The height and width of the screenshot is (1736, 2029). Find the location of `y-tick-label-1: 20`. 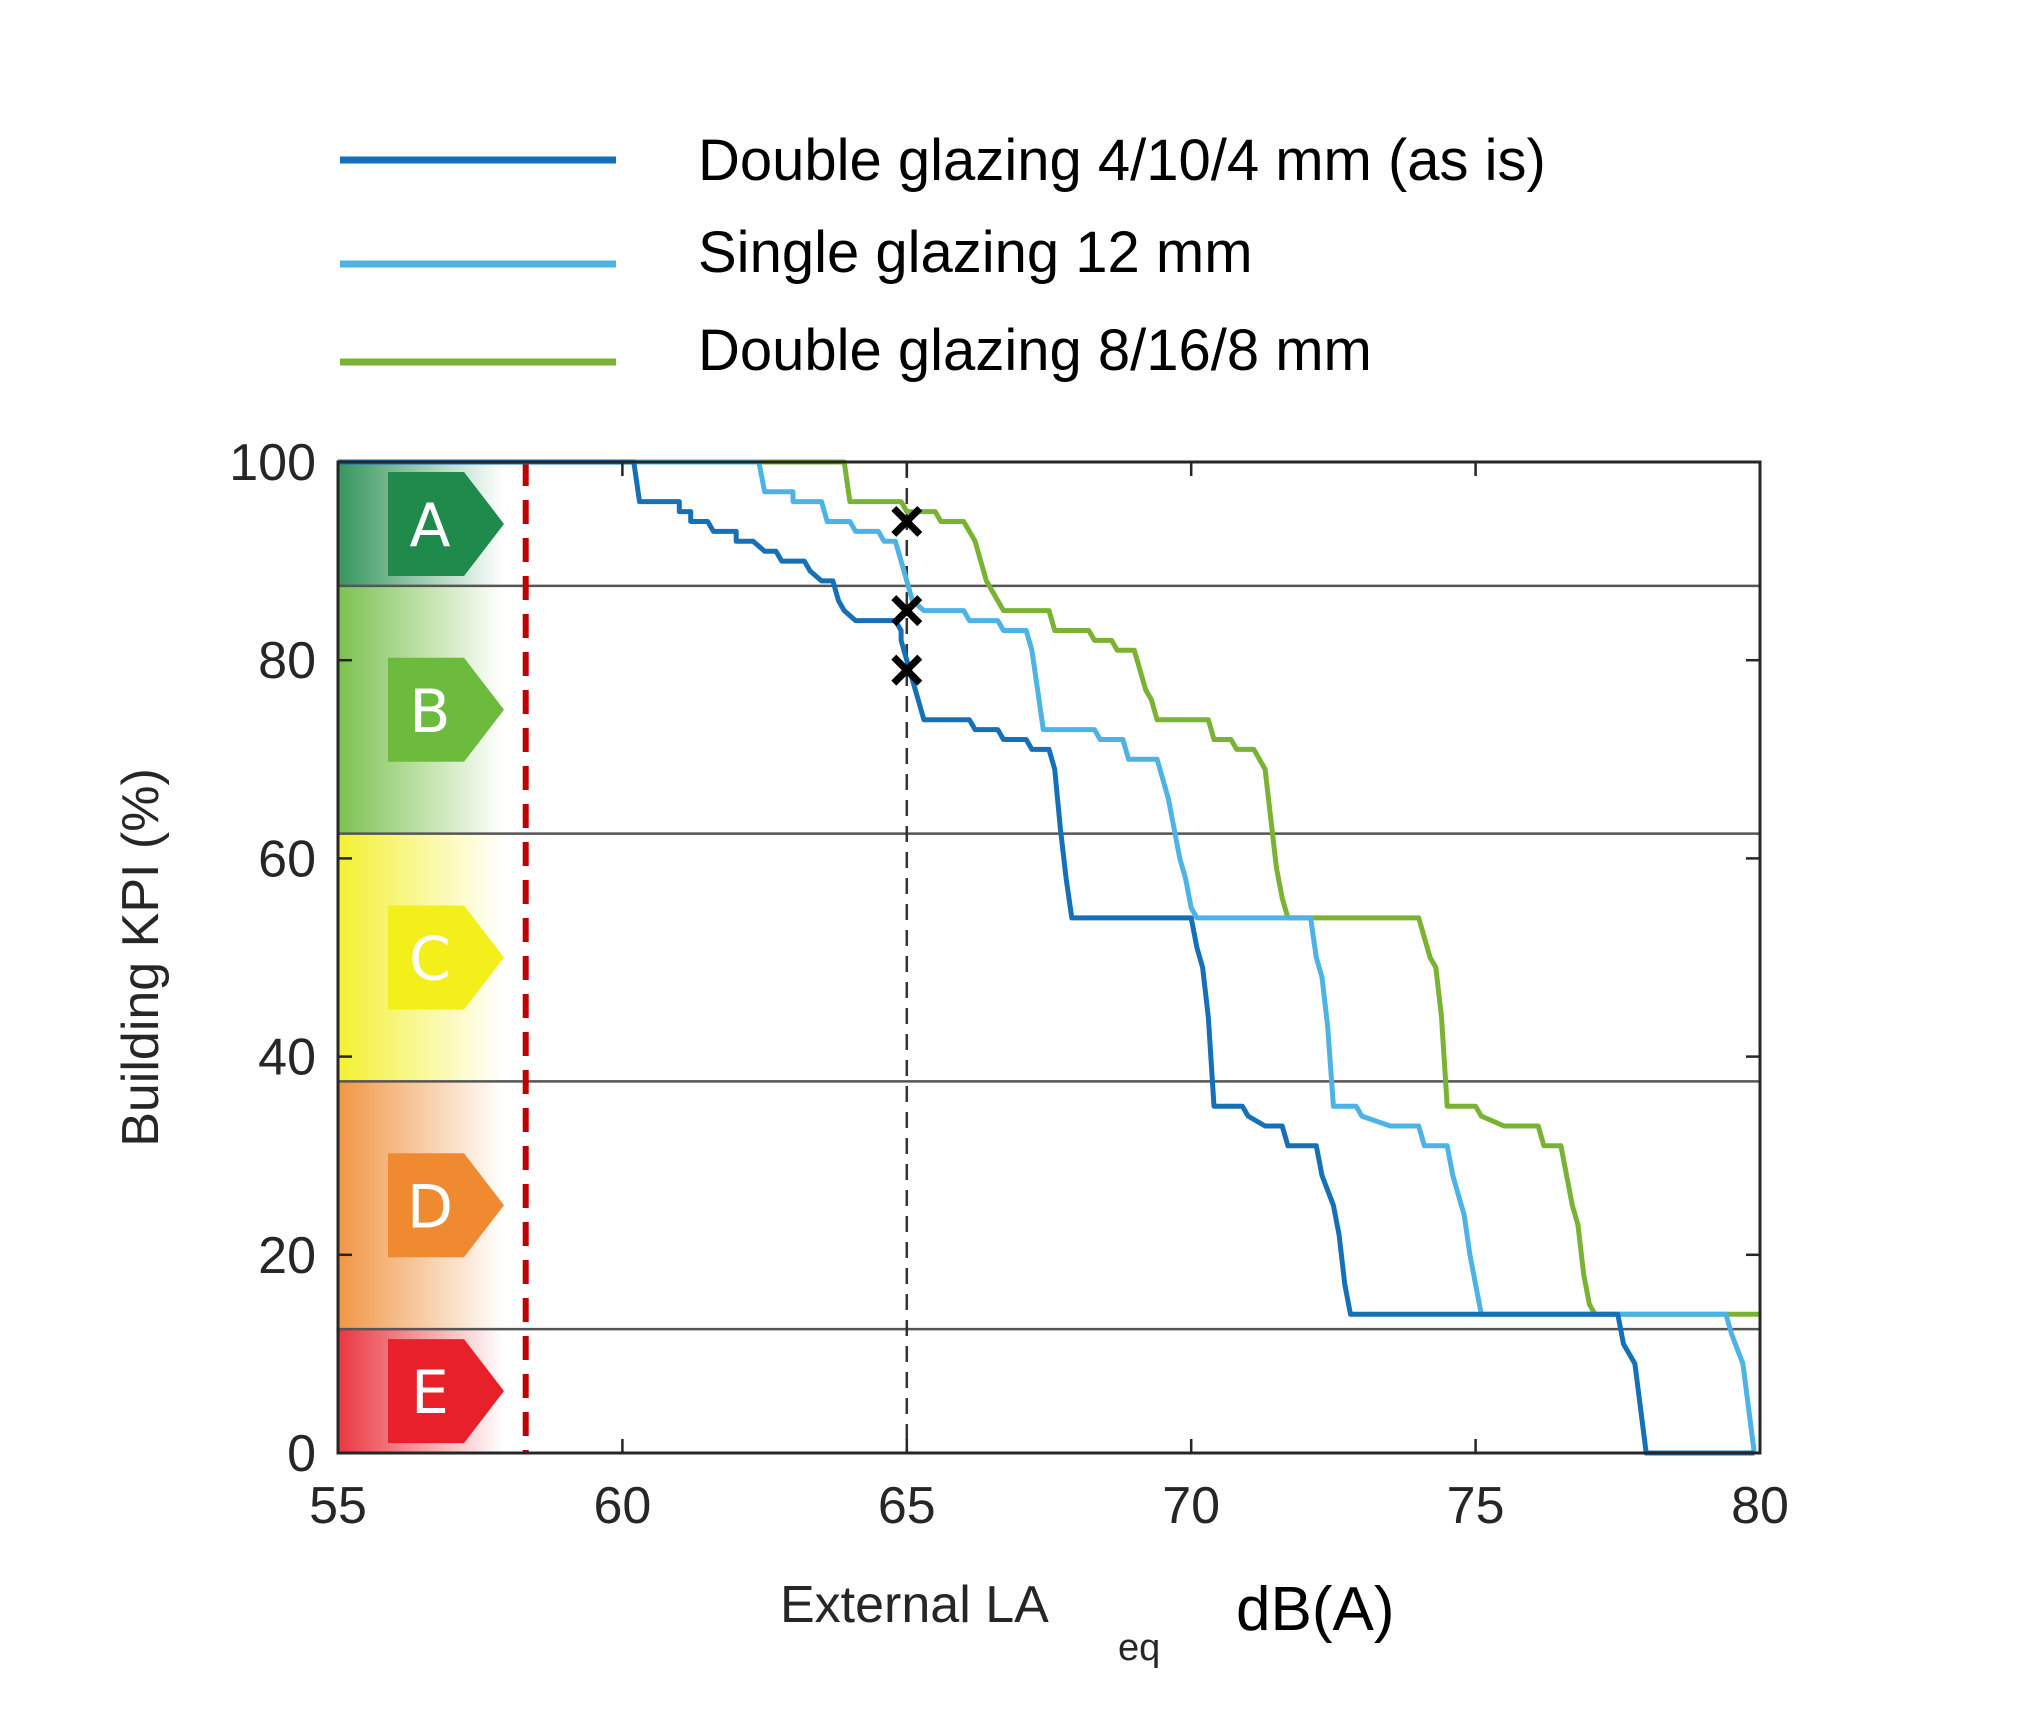

y-tick-label-1: 20 is located at coordinates (287, 1256).